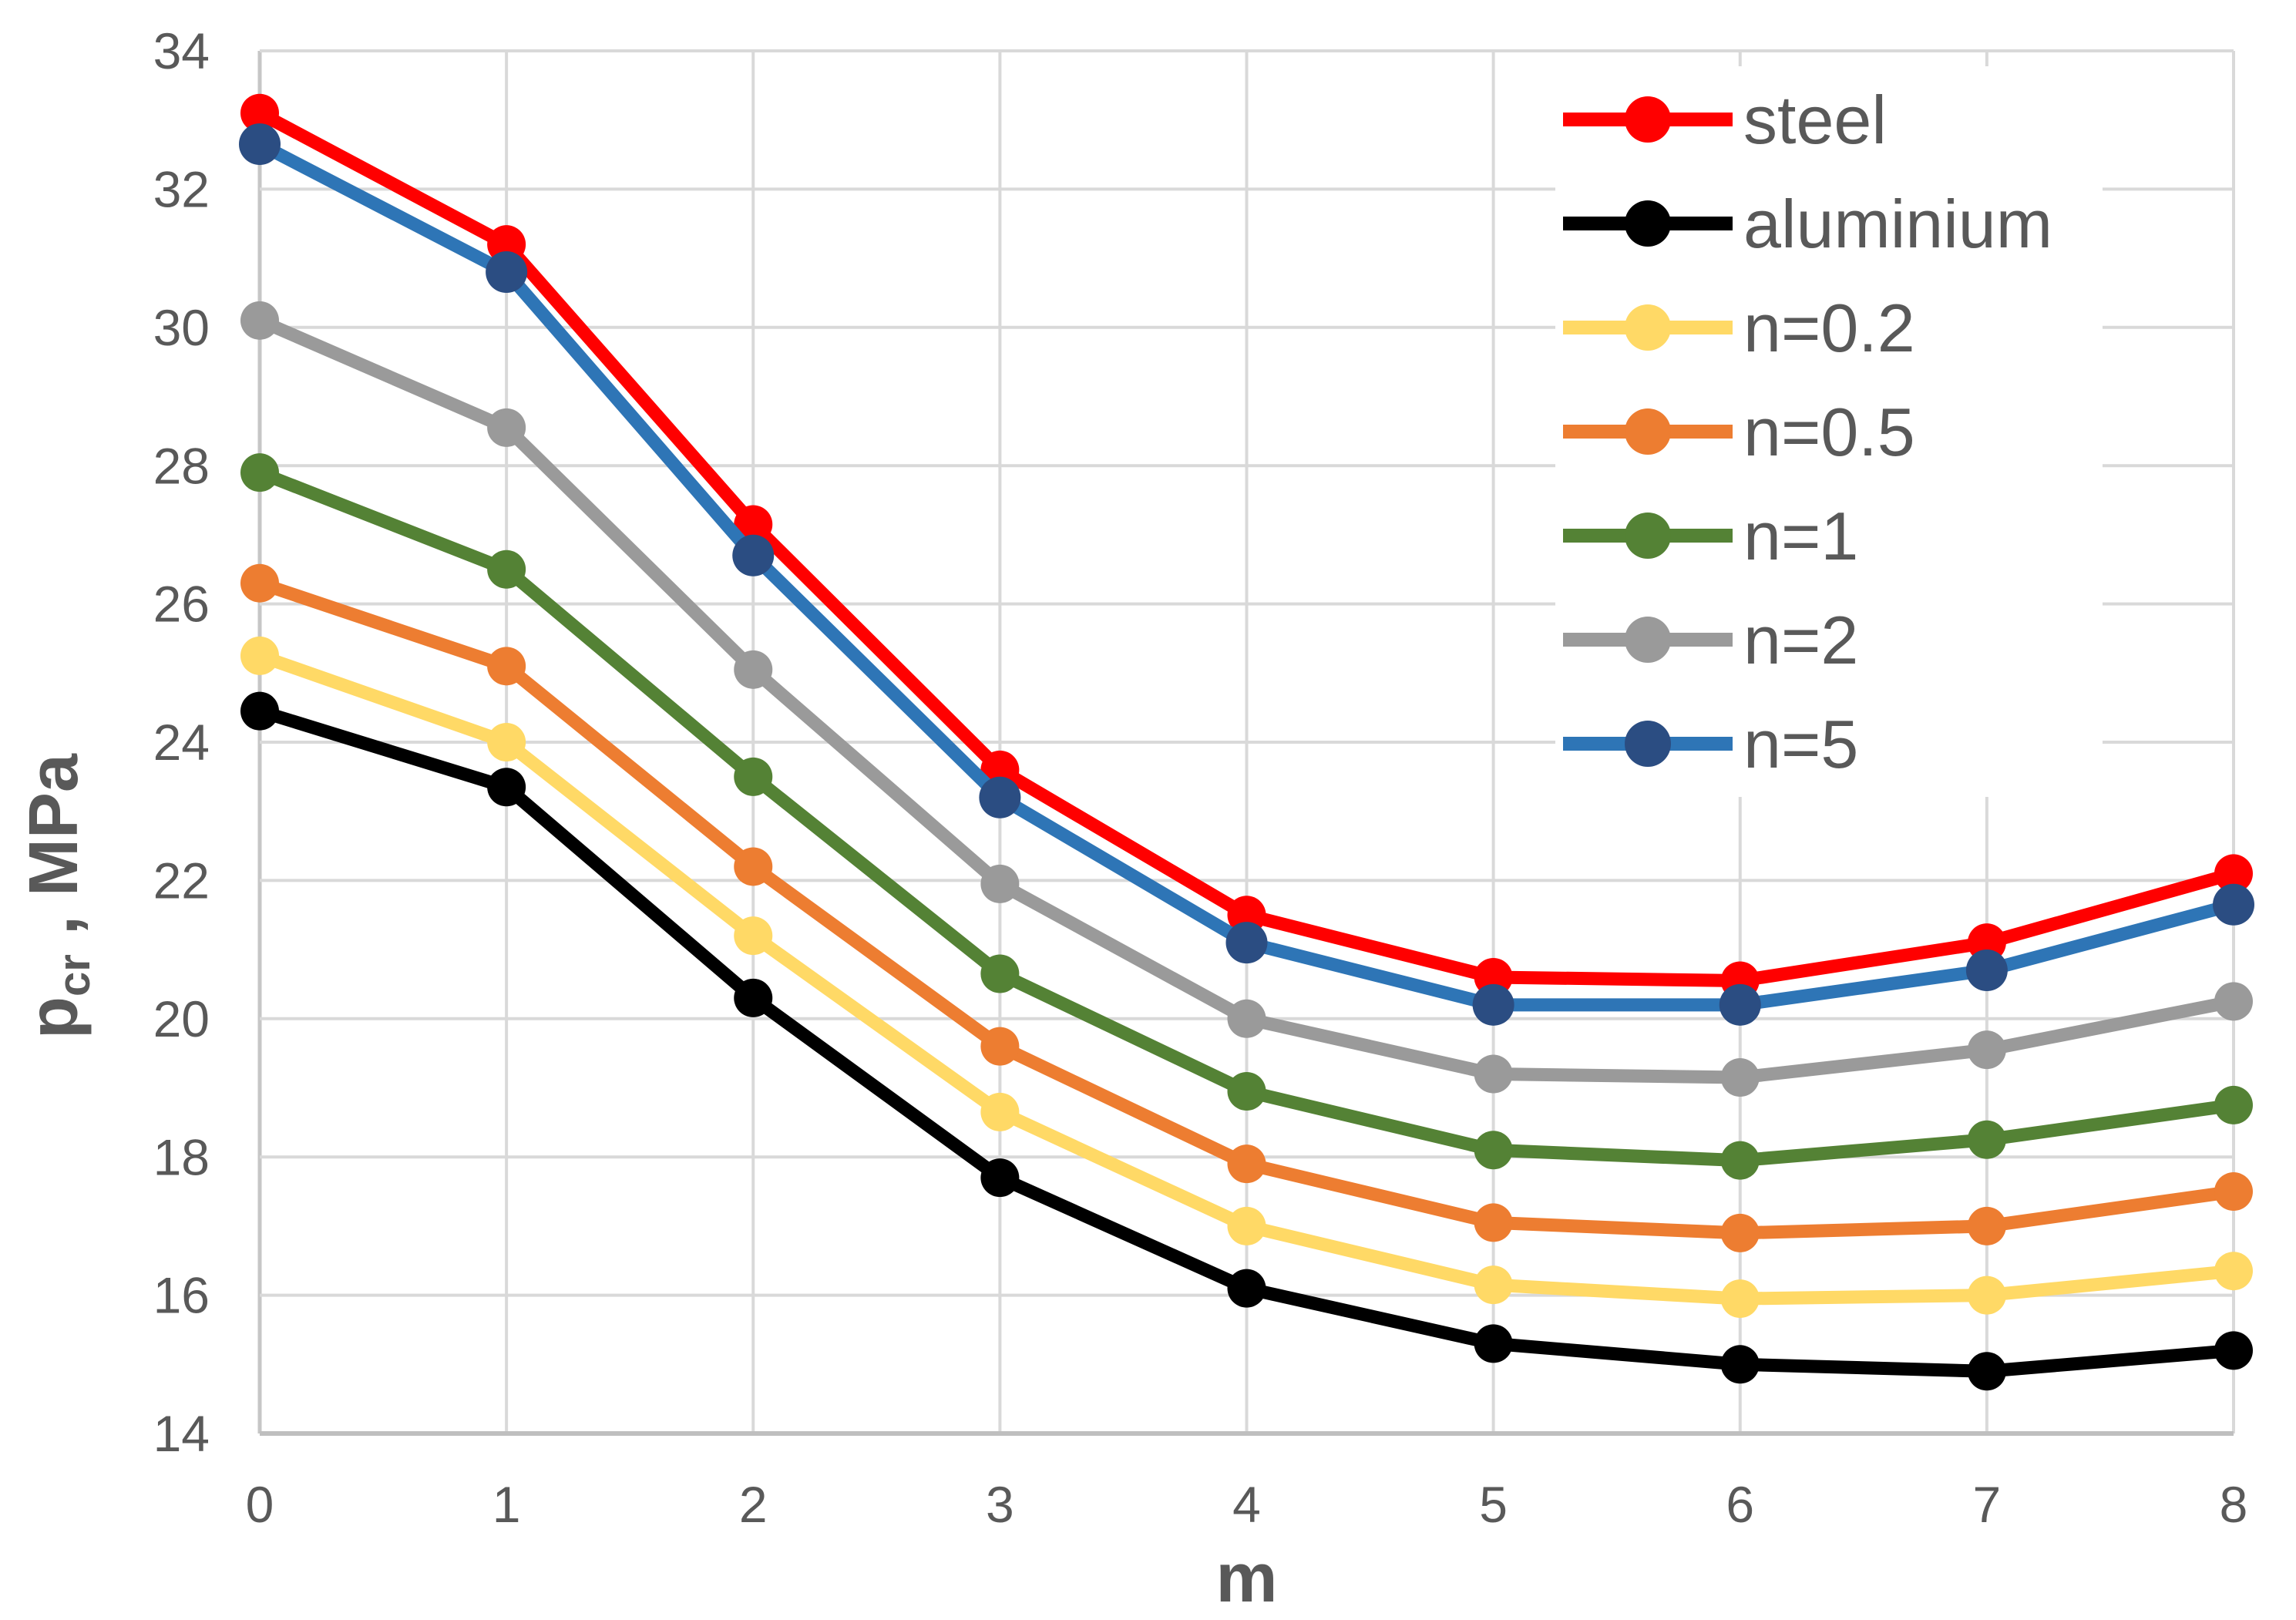  What do you see at coordinates (1000, 1112) in the screenshot?
I see `data-point-n=0.2-m3` at bounding box center [1000, 1112].